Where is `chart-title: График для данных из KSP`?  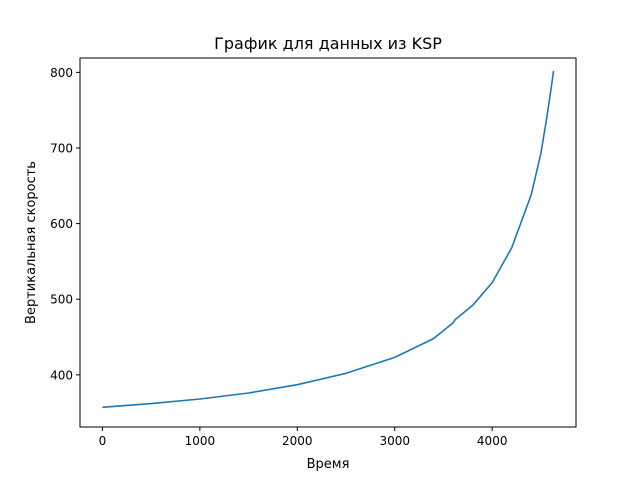 chart-title: График для данных из KSP is located at coordinates (328, 43).